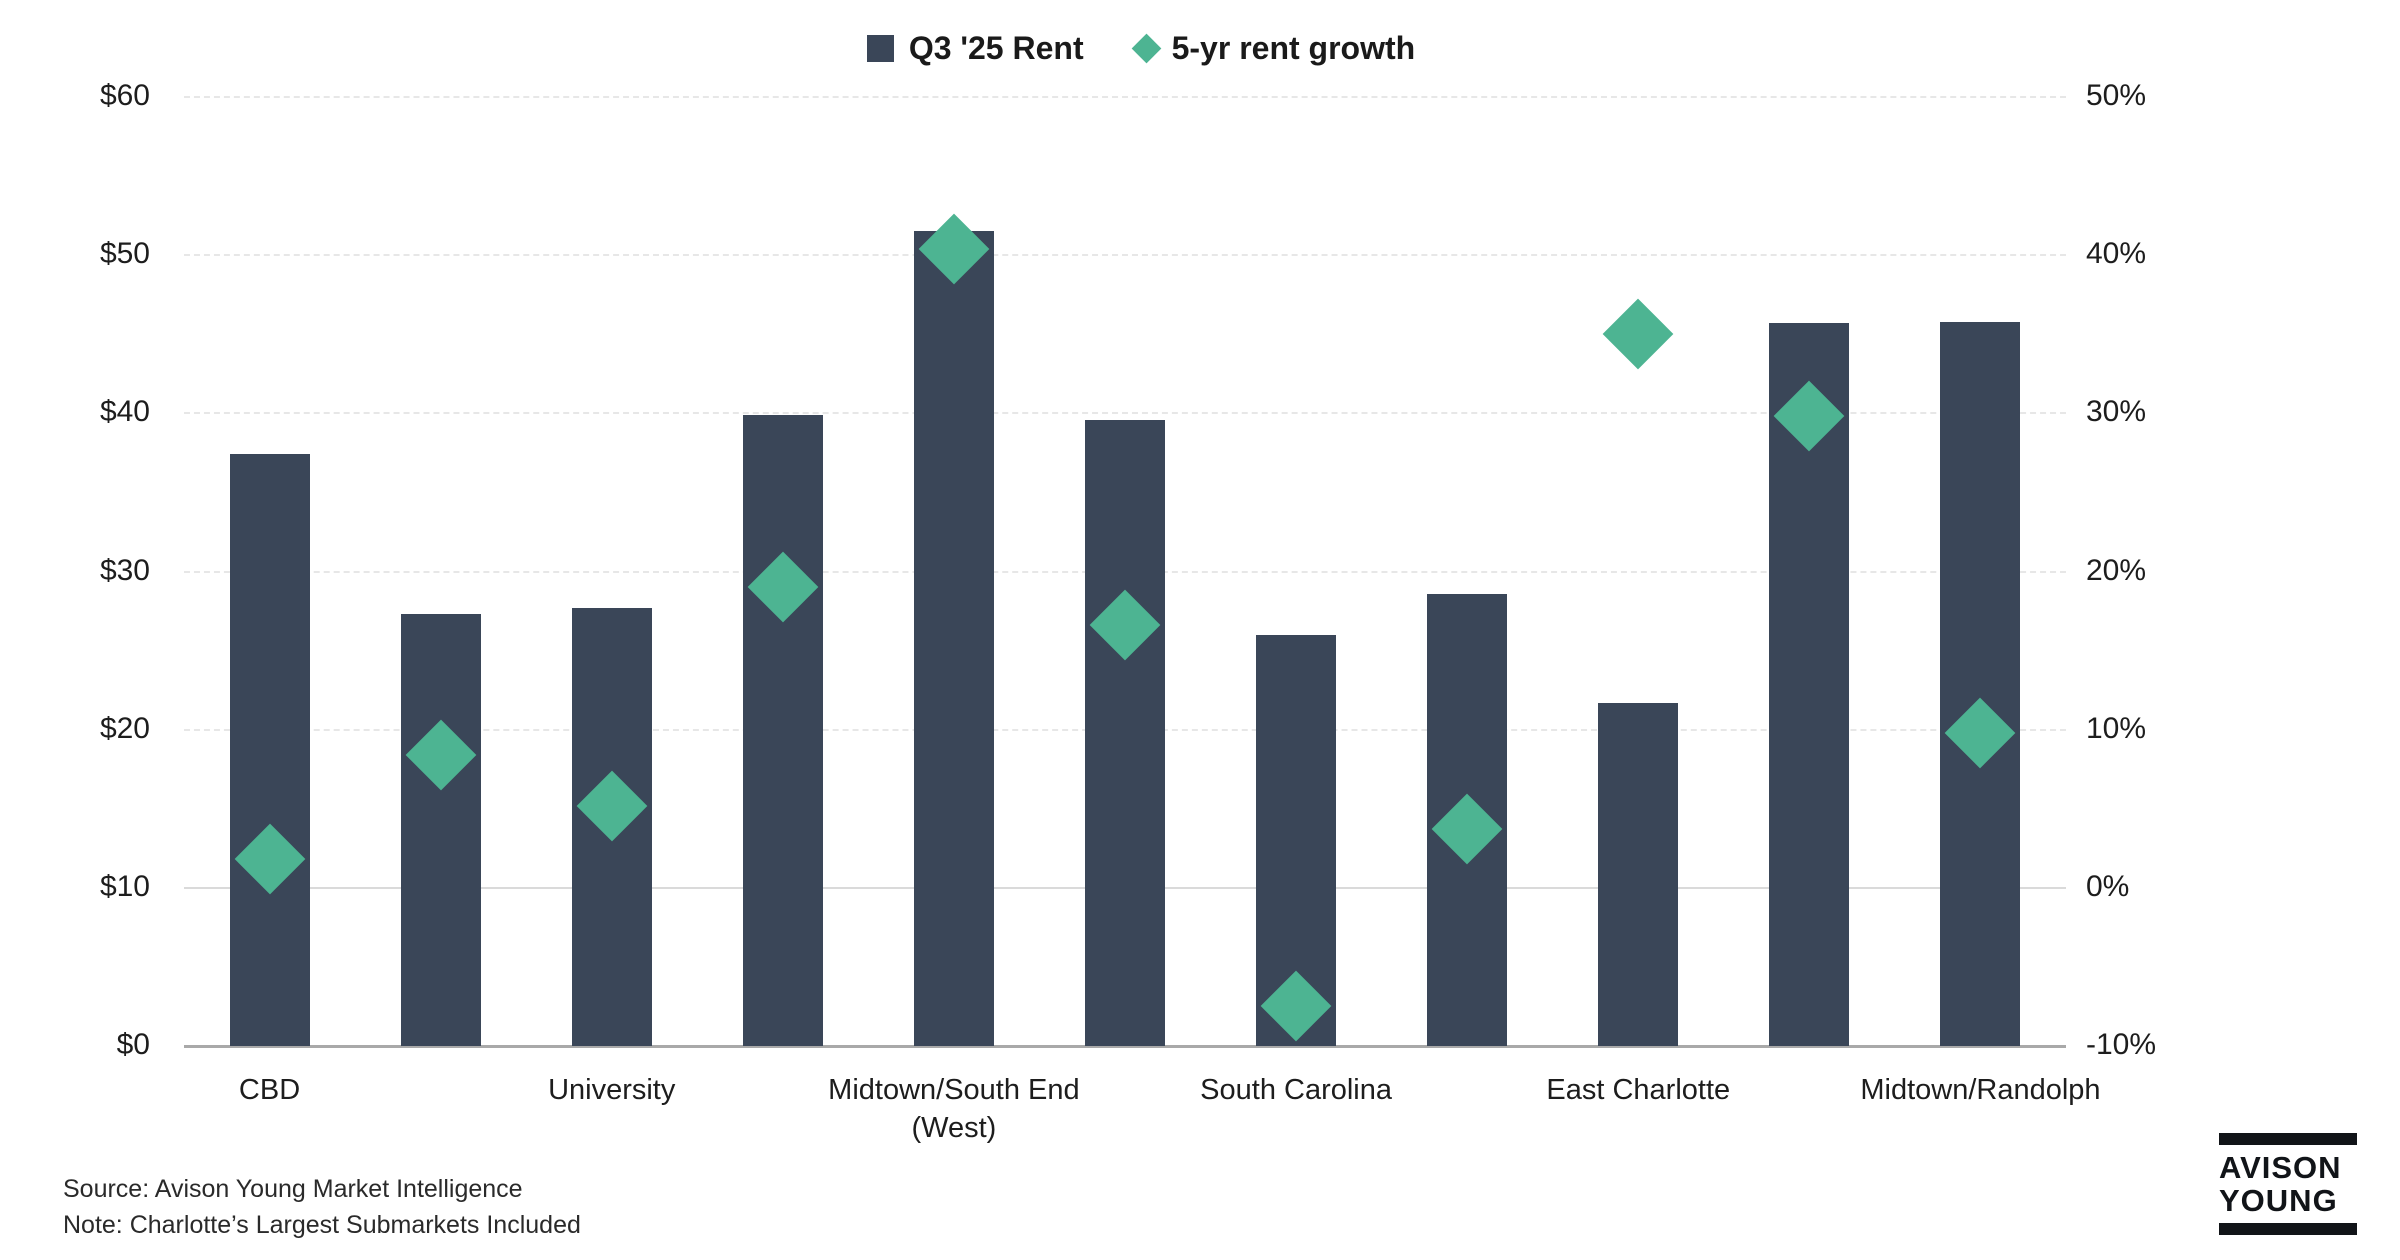 This screenshot has height=1260, width=2400. What do you see at coordinates (2116, 95) in the screenshot?
I see `right-axis-tick: 50%` at bounding box center [2116, 95].